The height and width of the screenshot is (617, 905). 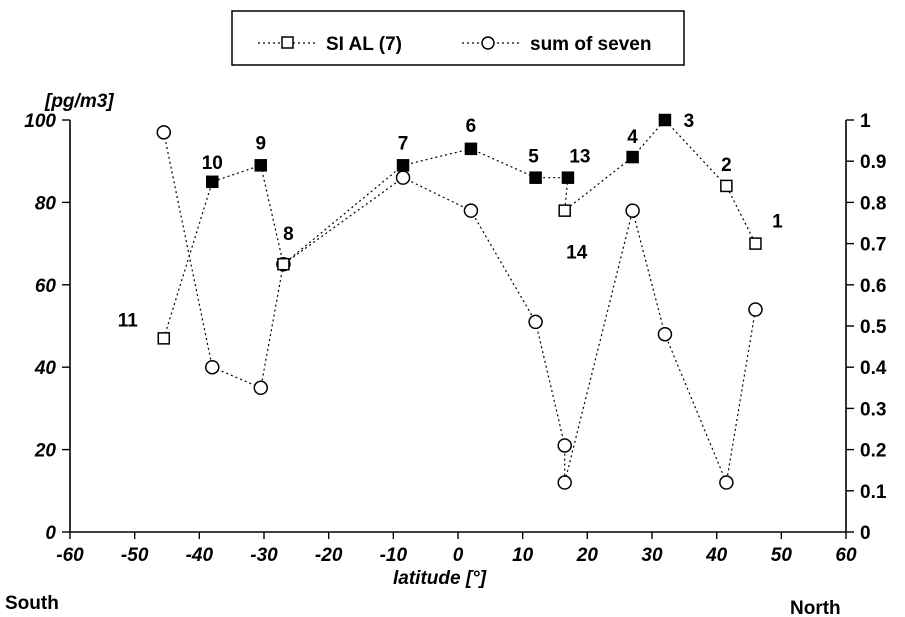 I want to click on x-tick-label: -40, so click(x=200, y=555).